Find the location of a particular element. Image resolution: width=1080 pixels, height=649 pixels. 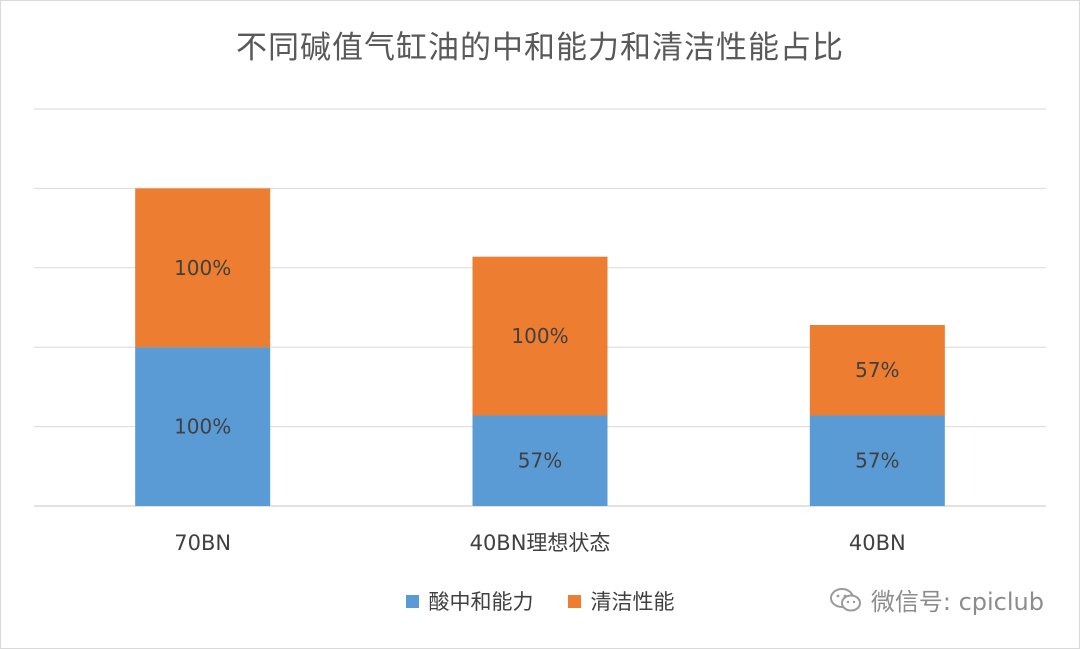

data-label-acid-1: 57% is located at coordinates (540, 461).